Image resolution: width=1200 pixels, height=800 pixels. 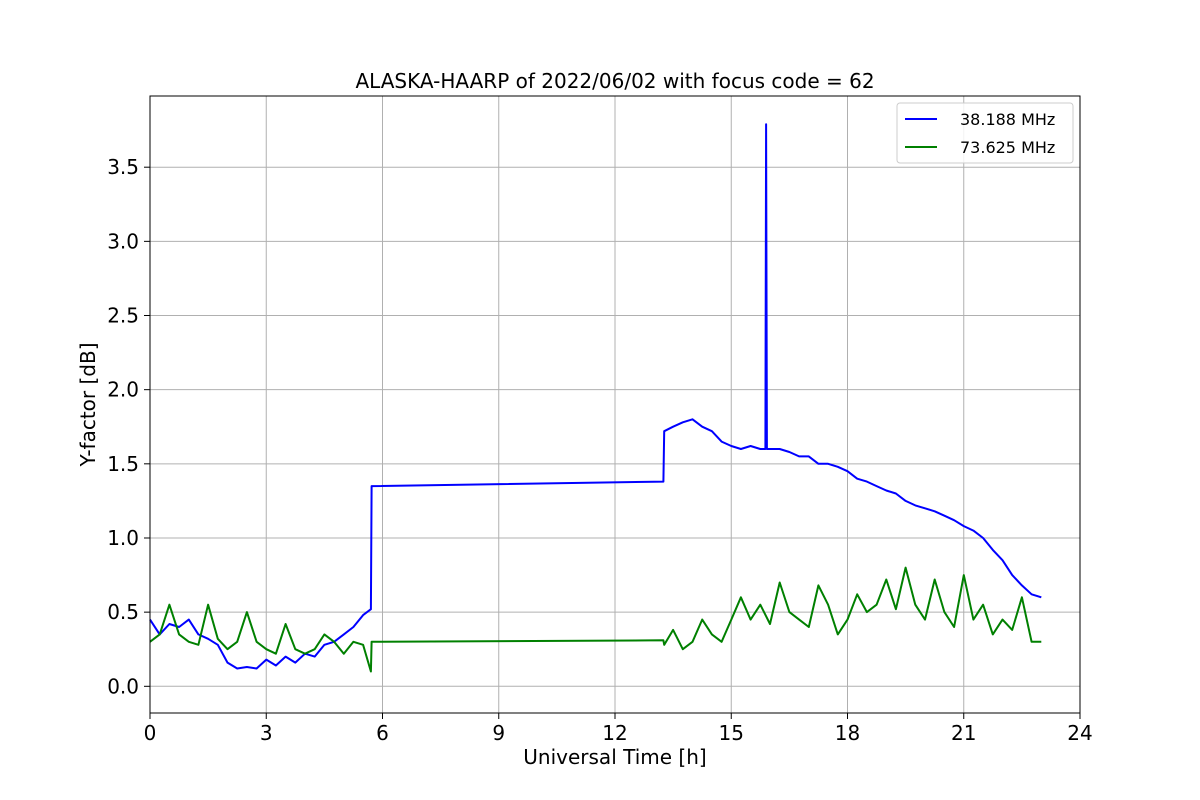 I want to click on x-tick-label: 24, so click(x=1079, y=733).